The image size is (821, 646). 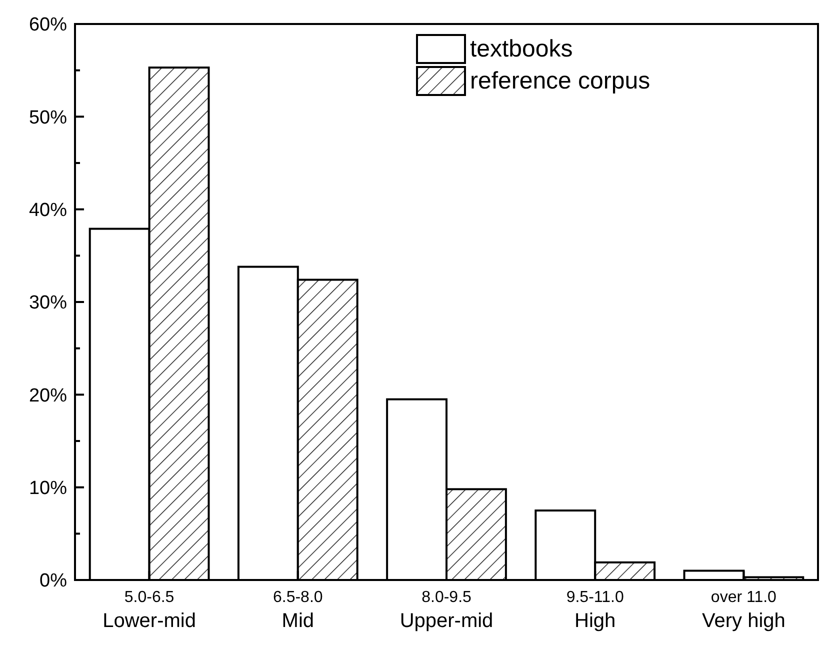 What do you see at coordinates (521, 48) in the screenshot?
I see `legend-label: textbooks` at bounding box center [521, 48].